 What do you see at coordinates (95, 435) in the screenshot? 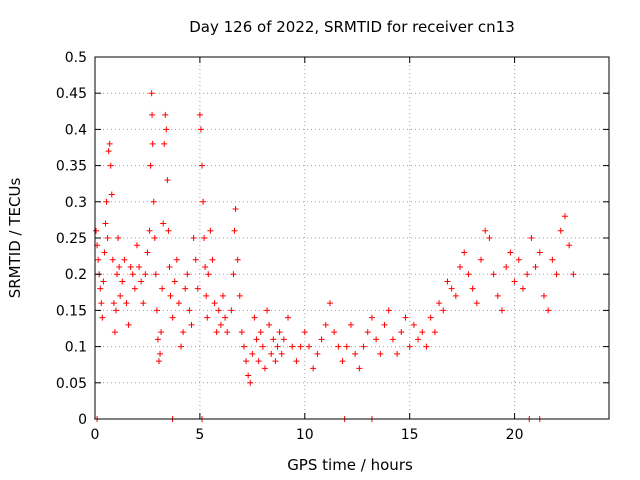
I see `x-tick-label: 0` at bounding box center [95, 435].